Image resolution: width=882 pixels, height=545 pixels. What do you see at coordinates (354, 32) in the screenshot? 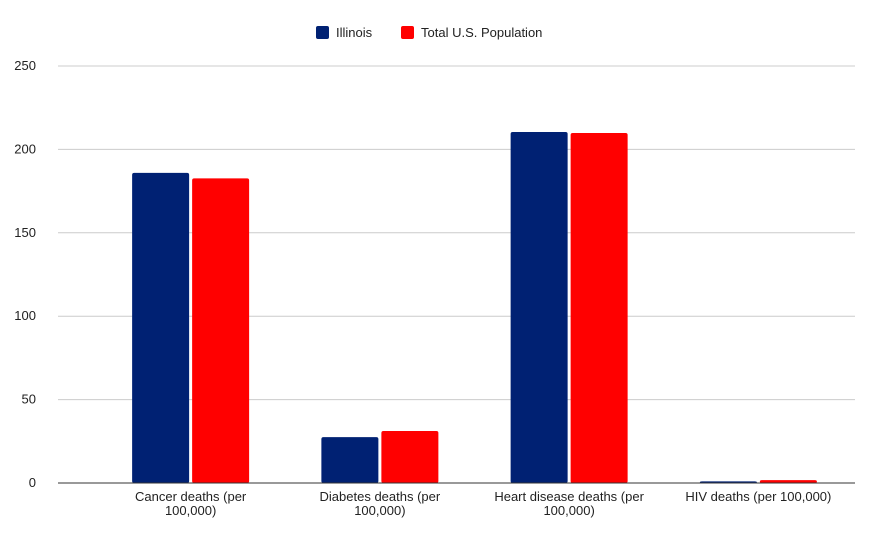
I see `legend-label: Illinois` at bounding box center [354, 32].